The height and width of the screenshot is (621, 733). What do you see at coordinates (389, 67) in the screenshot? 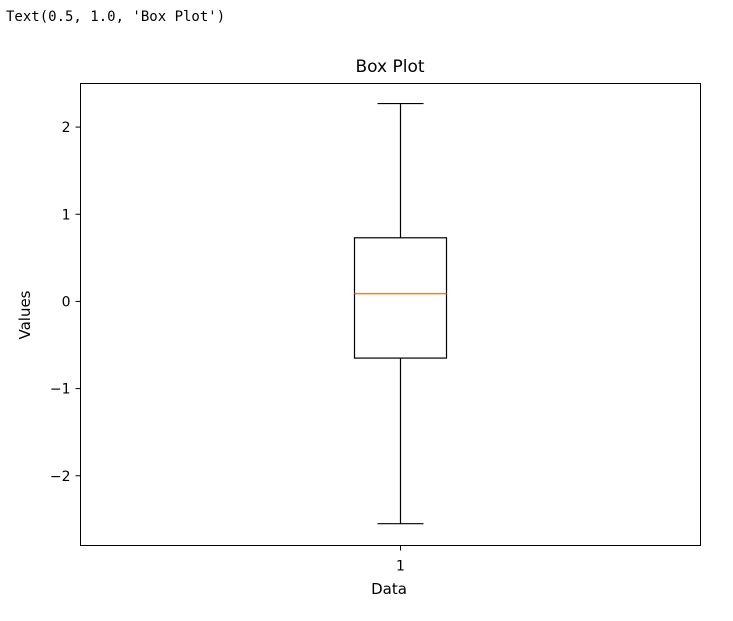
I see `chart-title: Box Plot` at bounding box center [389, 67].